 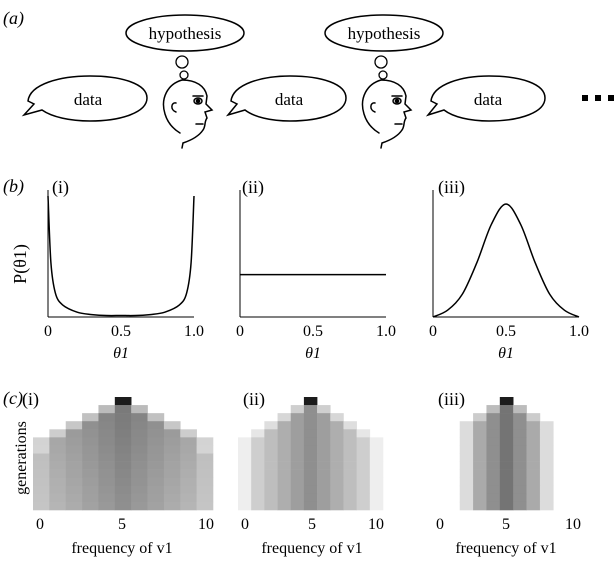 What do you see at coordinates (121, 331) in the screenshot?
I see `tick-label: 0.5` at bounding box center [121, 331].